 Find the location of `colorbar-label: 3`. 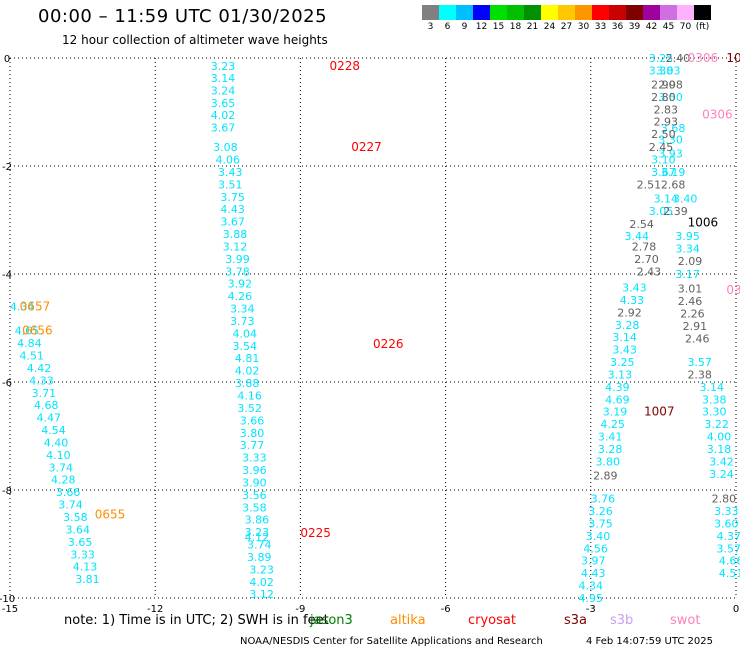

colorbar-label: 3 is located at coordinates (430, 27).